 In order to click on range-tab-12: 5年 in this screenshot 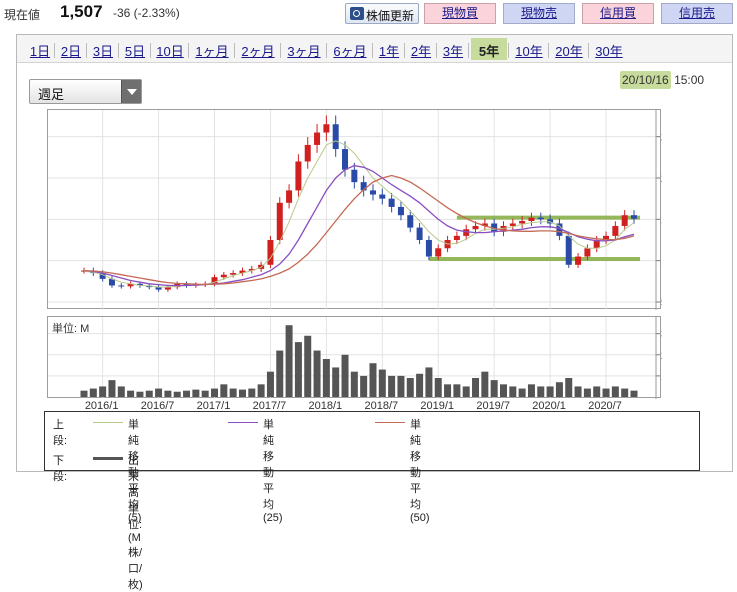, I will do `click(489, 49)`.